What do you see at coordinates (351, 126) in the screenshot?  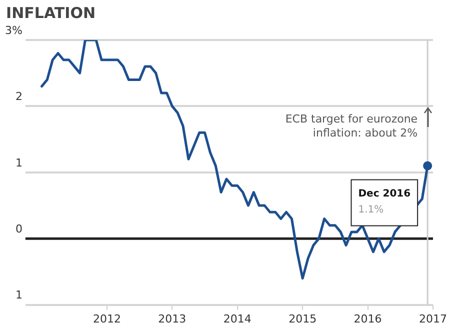 I see `annotation: ECB target for eurozone inflation: about 2%` at bounding box center [351, 126].